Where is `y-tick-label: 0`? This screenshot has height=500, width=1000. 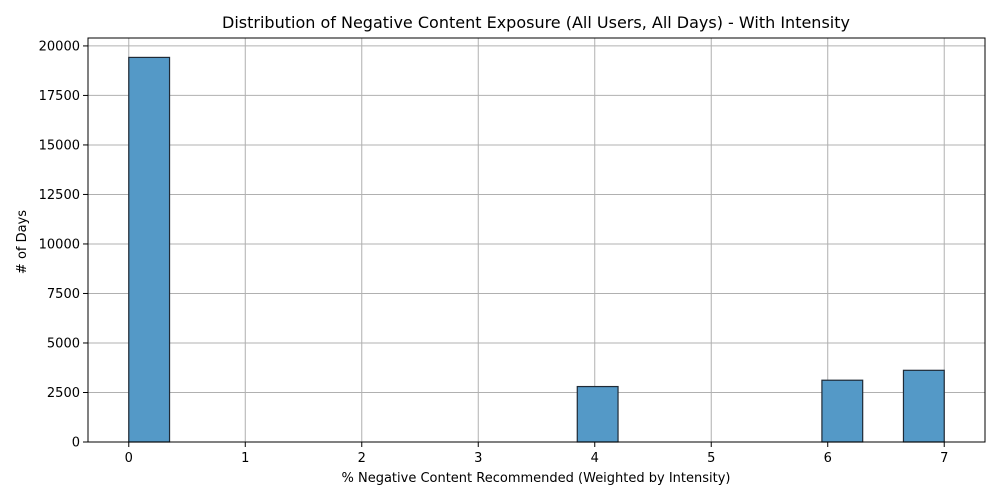
y-tick-label: 0 is located at coordinates (76, 443).